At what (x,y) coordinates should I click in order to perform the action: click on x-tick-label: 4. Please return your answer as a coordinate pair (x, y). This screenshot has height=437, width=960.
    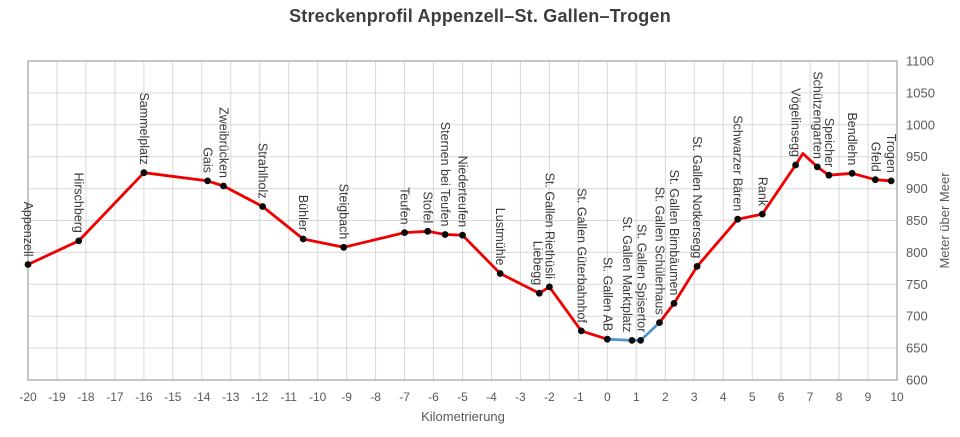
    Looking at the image, I should click on (723, 397).